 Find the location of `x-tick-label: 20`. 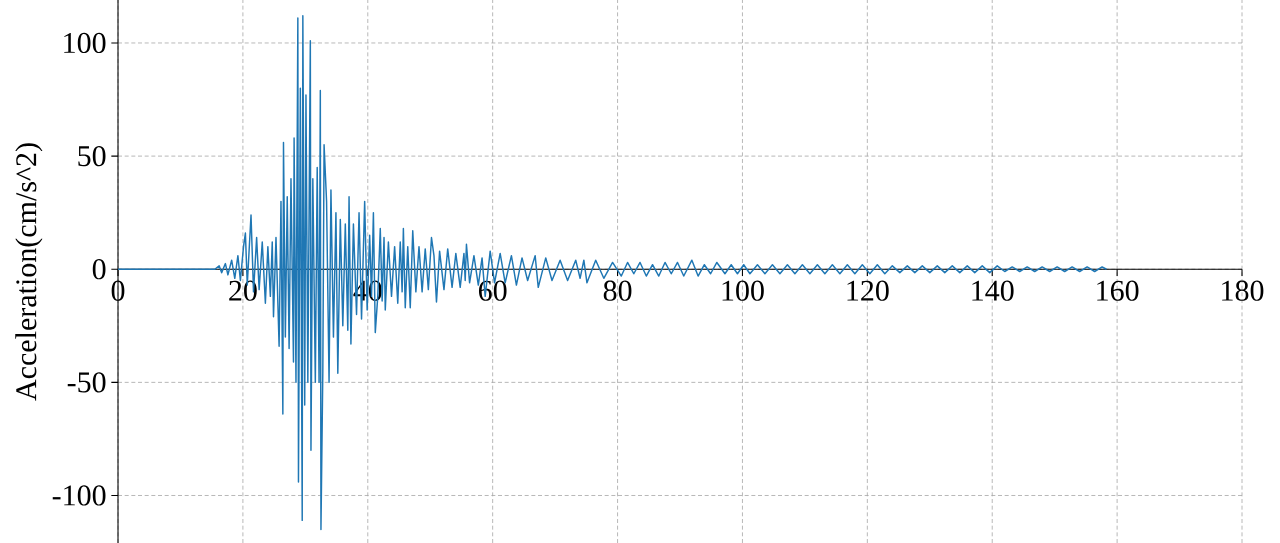

x-tick-label: 20 is located at coordinates (243, 290).